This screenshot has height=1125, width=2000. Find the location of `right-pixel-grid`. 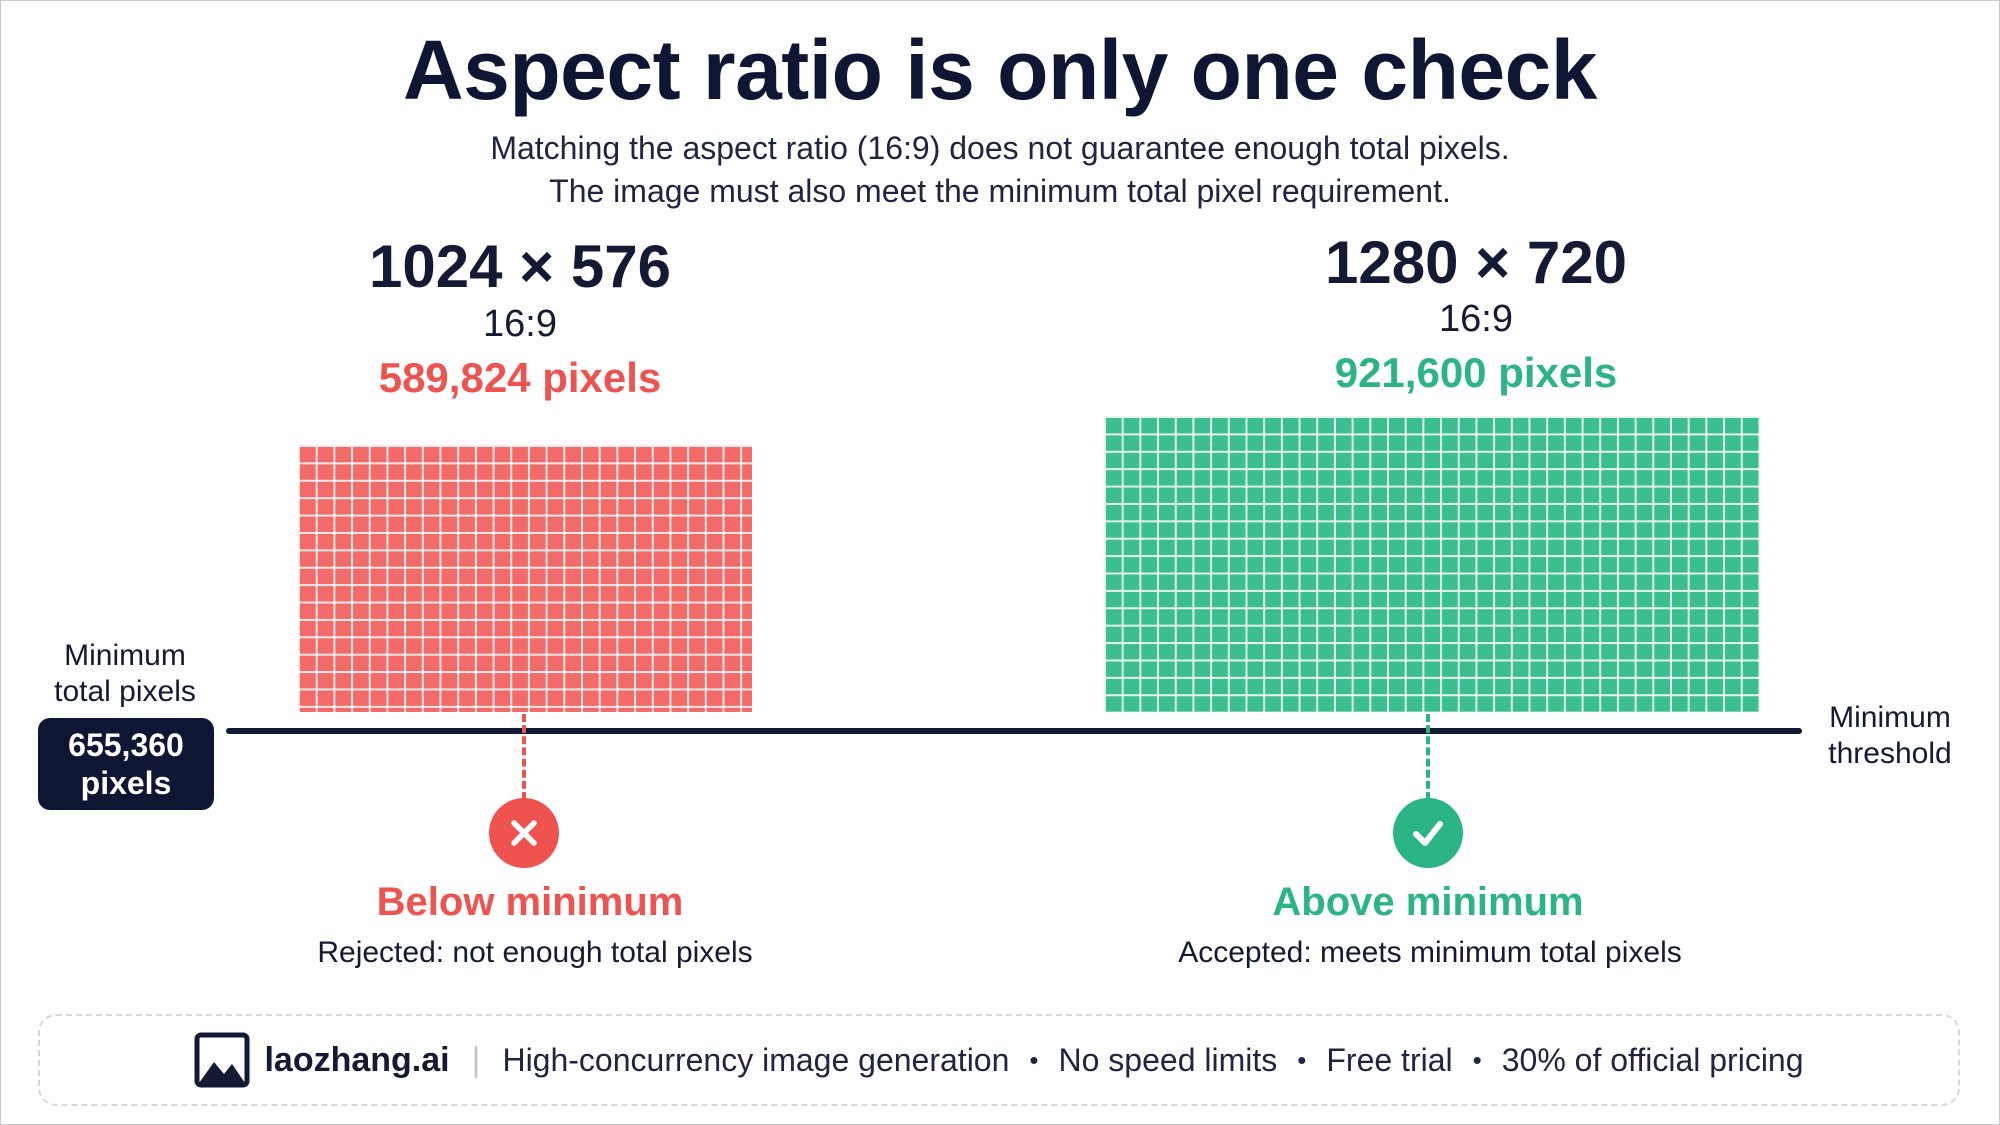

right-pixel-grid is located at coordinates (1432, 564).